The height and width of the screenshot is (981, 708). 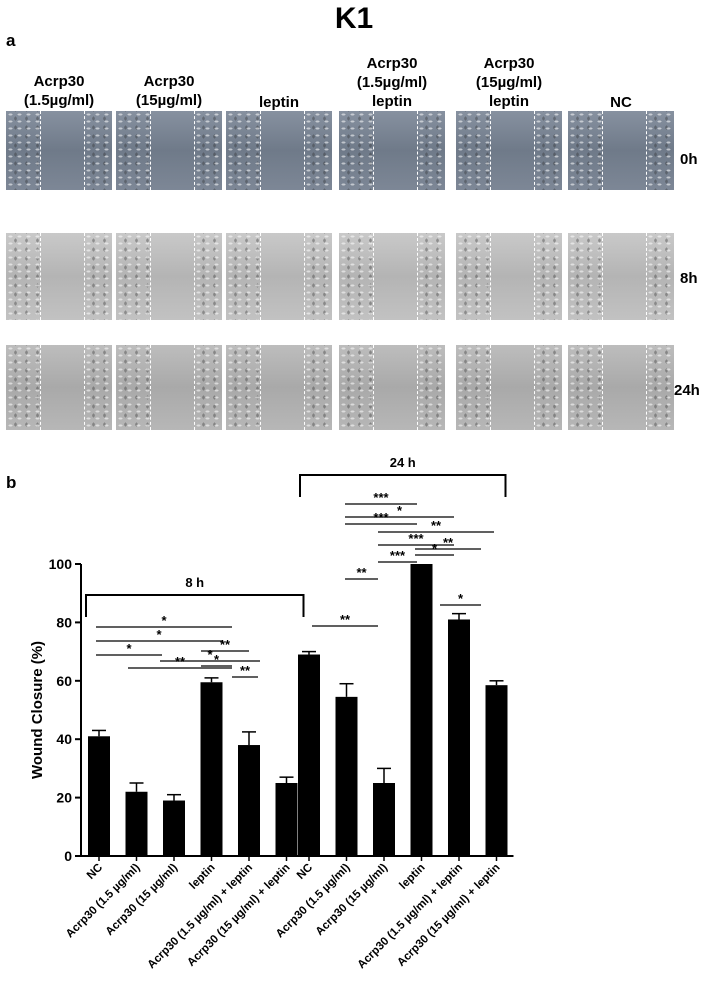 I want to click on column-label-3: Acrp30 (1.5µg/ml) leptin, so click(x=392, y=82).